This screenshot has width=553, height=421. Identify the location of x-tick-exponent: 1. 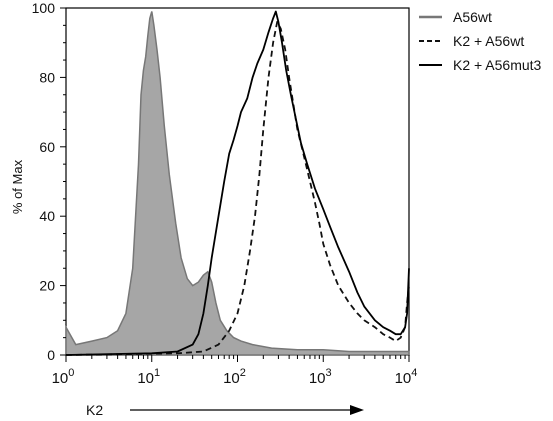
(157, 373).